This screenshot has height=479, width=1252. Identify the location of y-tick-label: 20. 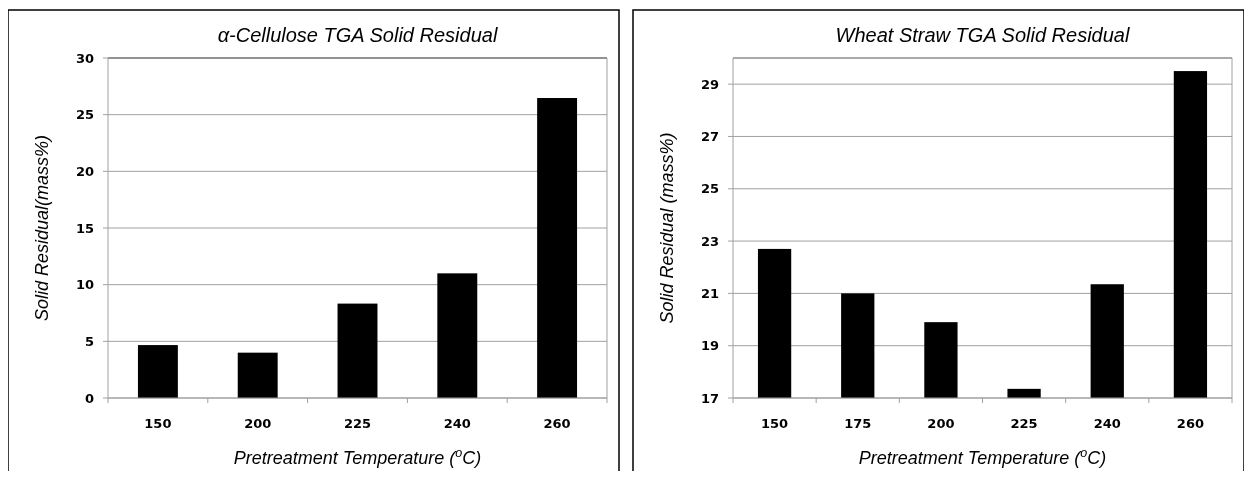
(84, 171).